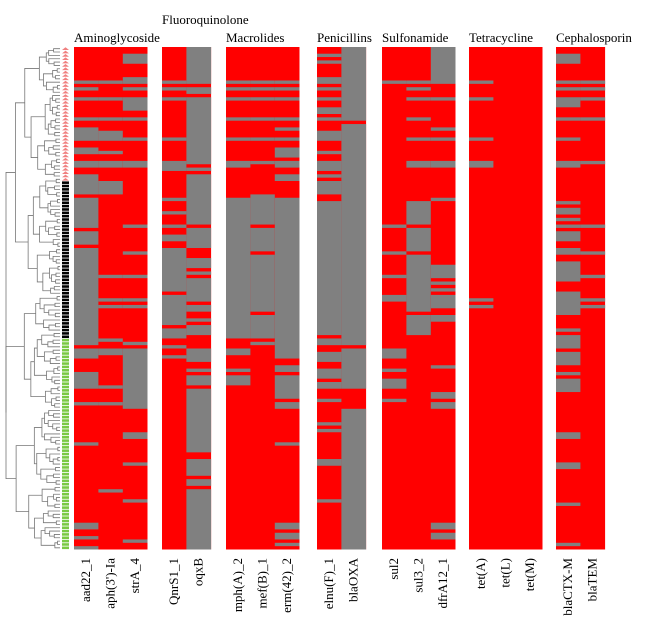 This screenshot has height=625, width=664. I want to click on group-title: Aminoglycoside, so click(117, 37).